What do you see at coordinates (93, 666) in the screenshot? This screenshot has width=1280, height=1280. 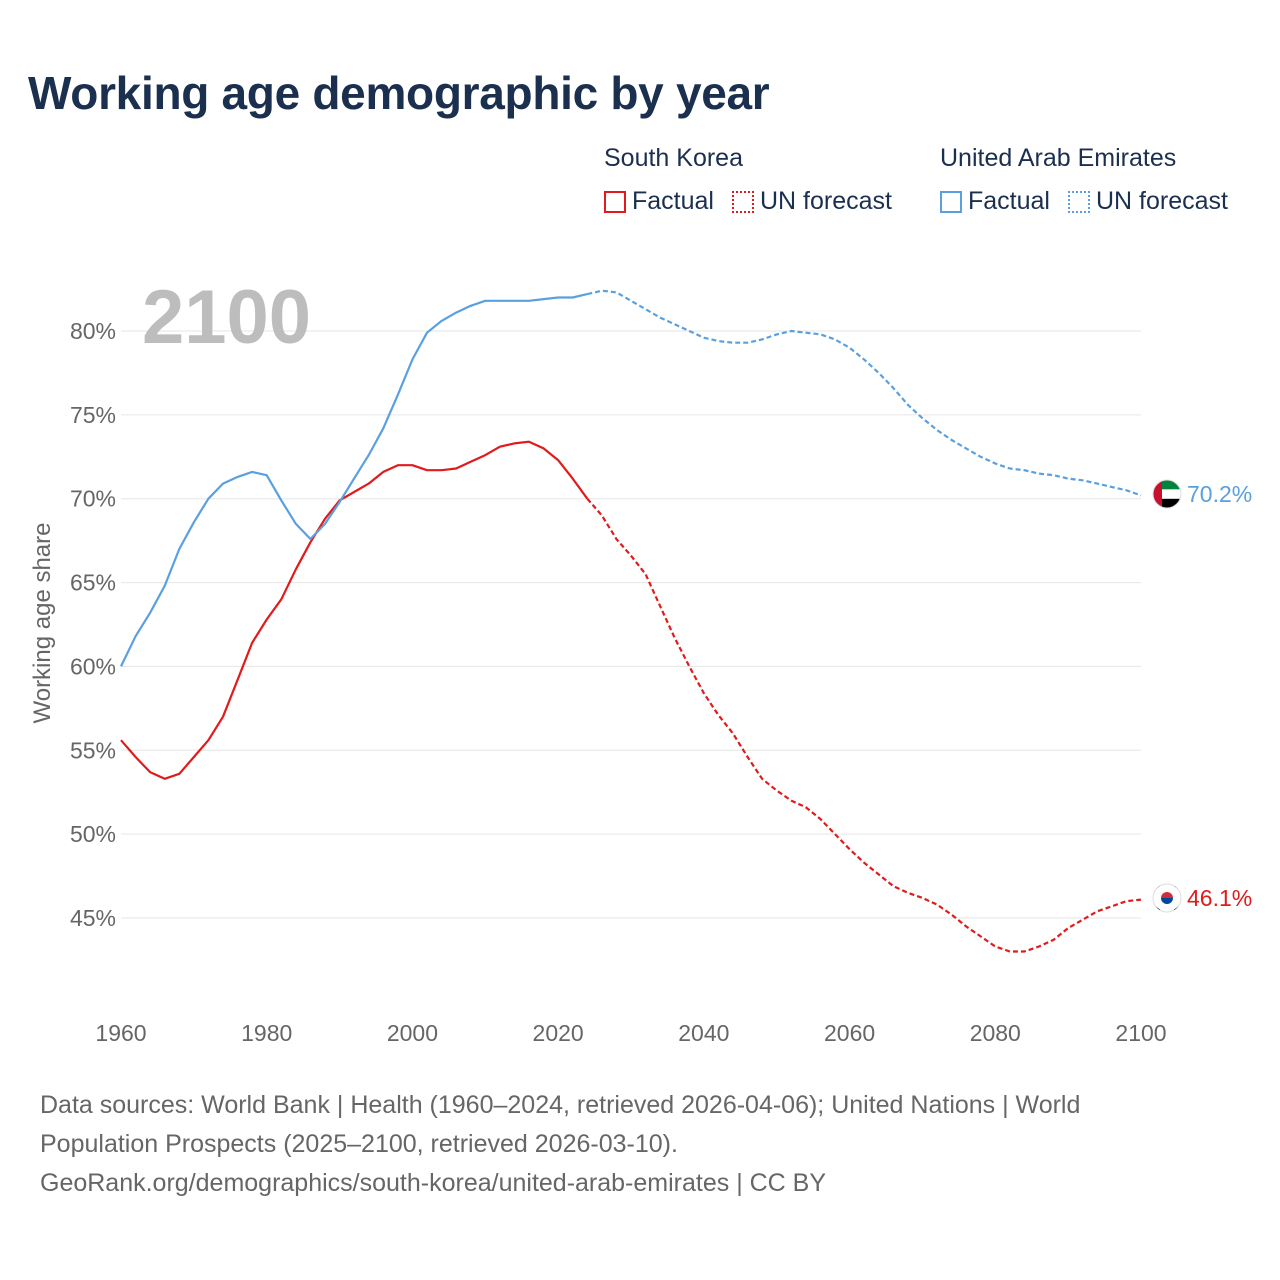 I see `y-tick-label: 60%` at bounding box center [93, 666].